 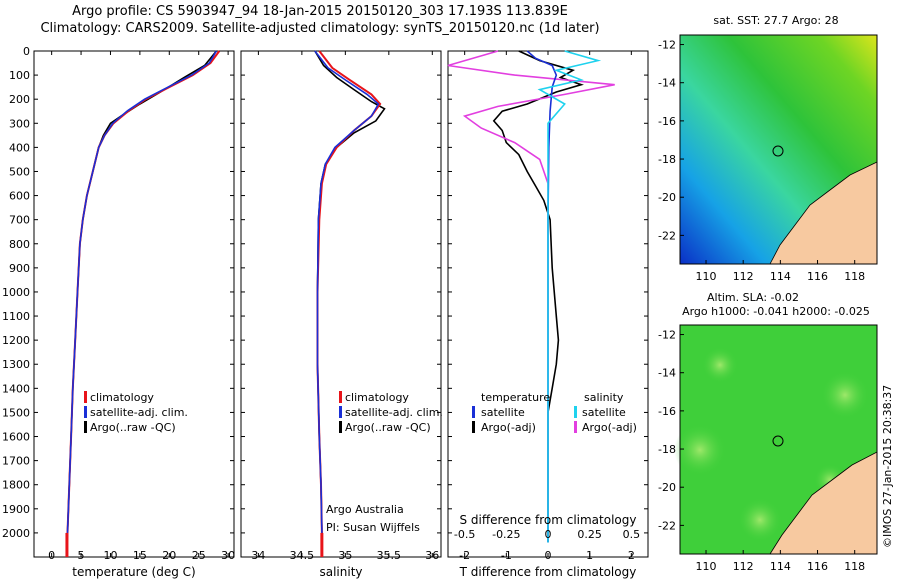 I want to click on salinity-tick-label: 36, so click(x=432, y=555).